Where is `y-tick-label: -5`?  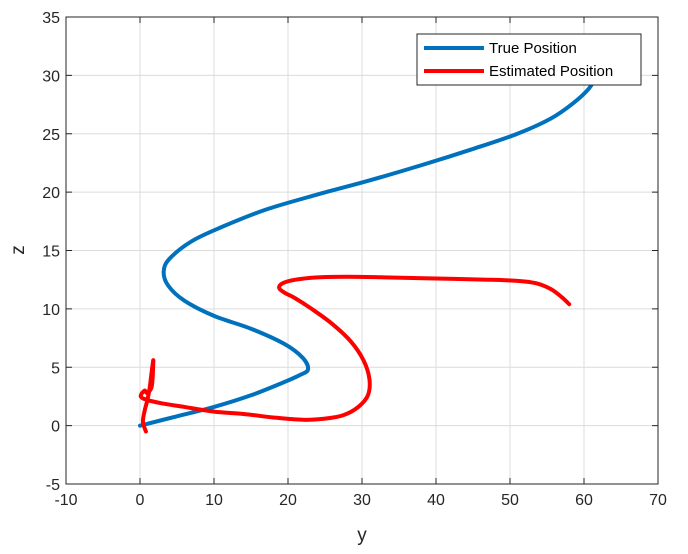 y-tick-label: -5 is located at coordinates (53, 485).